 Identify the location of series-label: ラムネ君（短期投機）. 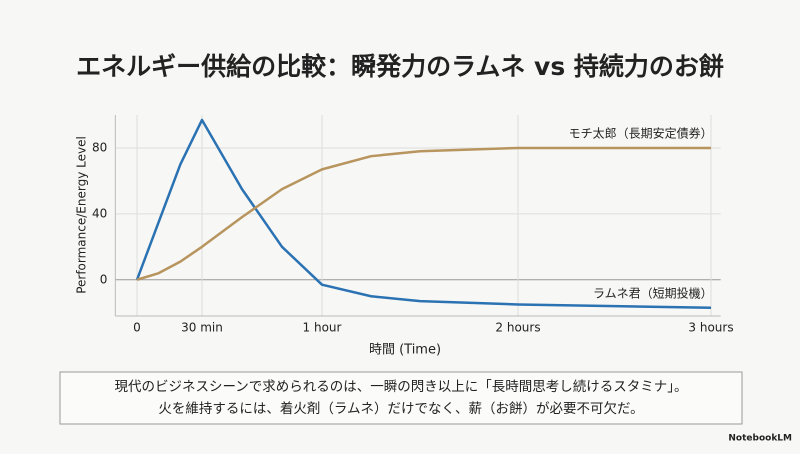
(653, 292).